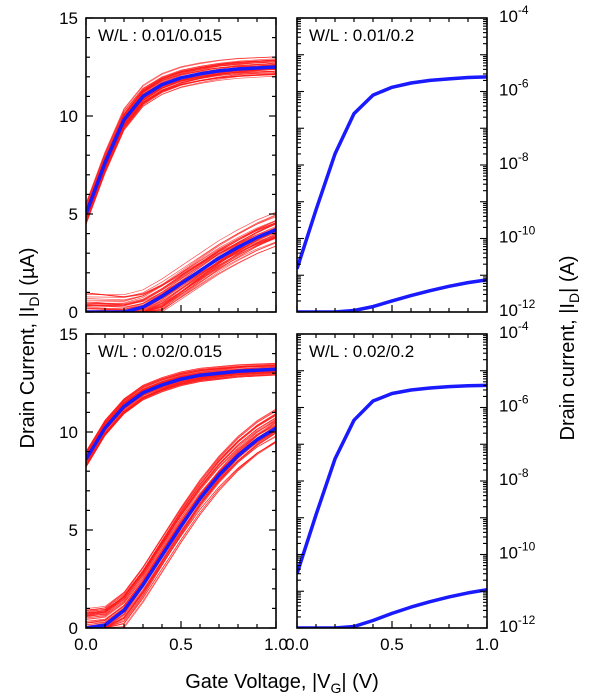  What do you see at coordinates (29, 348) in the screenshot?
I see `left-axis-title: Drain Current, |ID| (µA)` at bounding box center [29, 348].